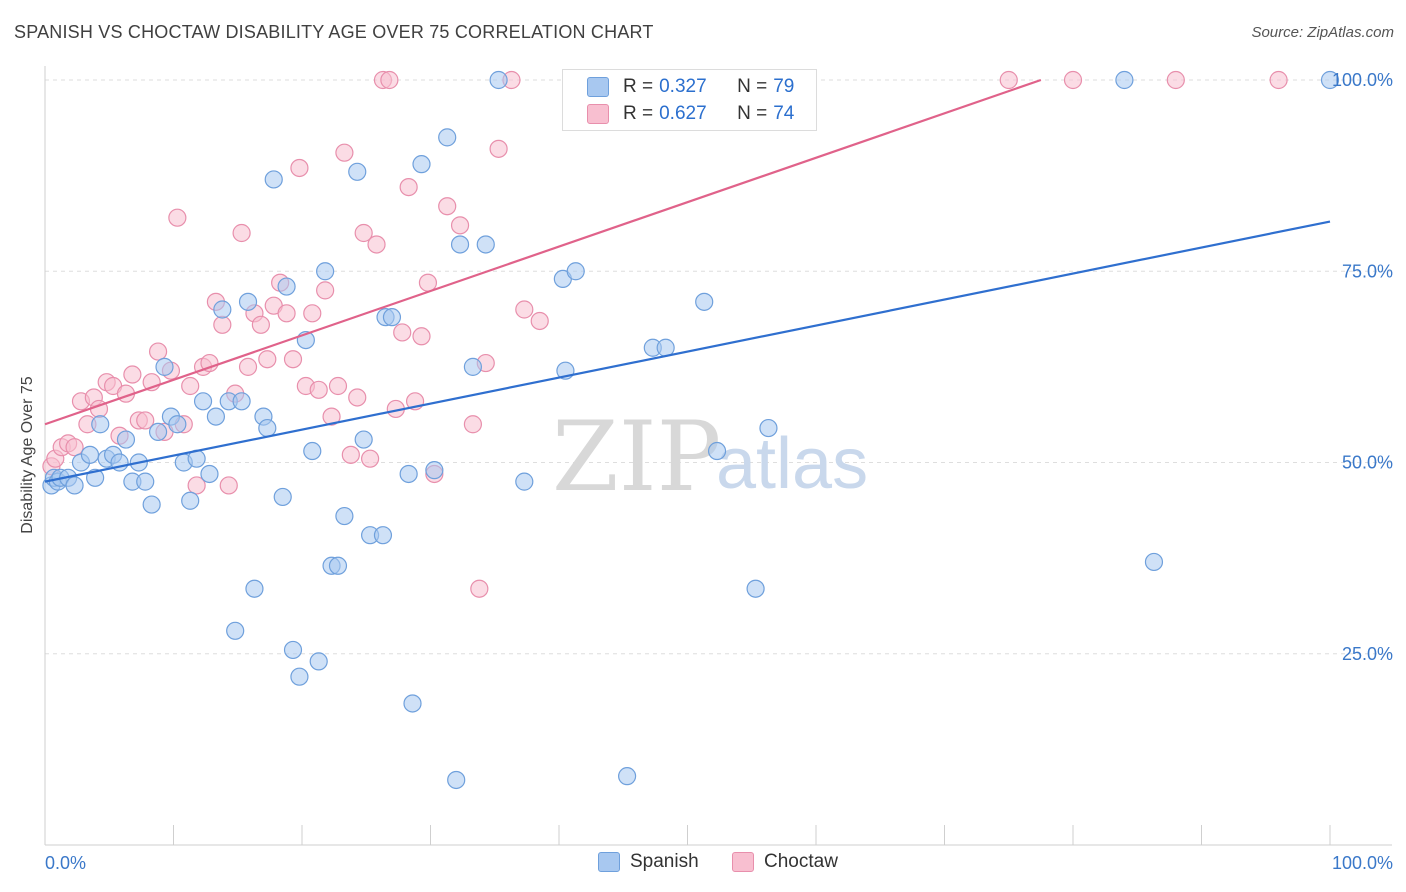 The image size is (1406, 892). I want to click on watermark: ZIP atlas, so click(710, 457).